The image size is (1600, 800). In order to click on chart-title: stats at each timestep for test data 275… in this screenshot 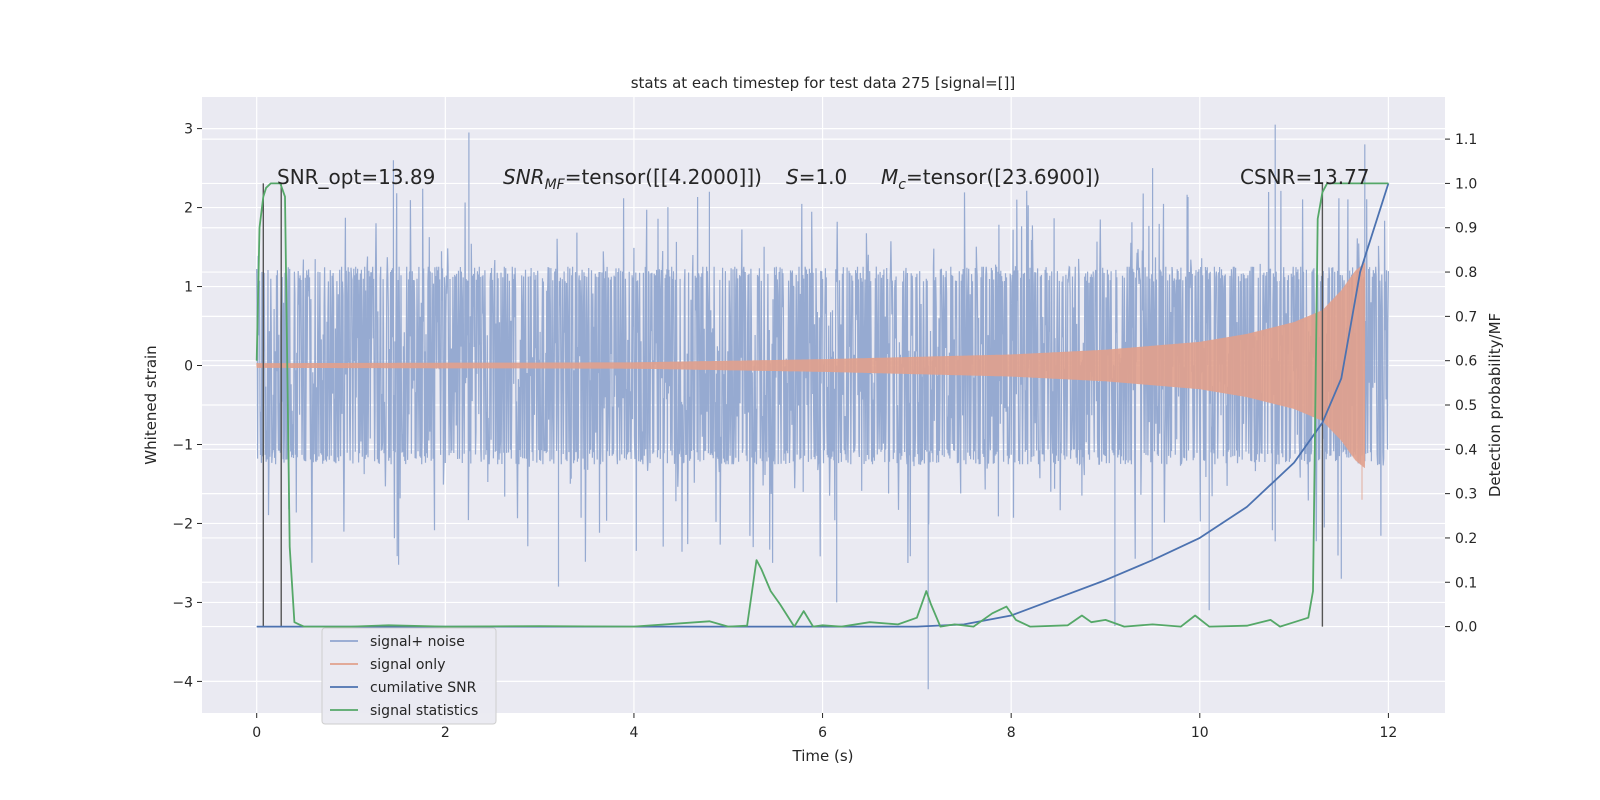, I will do `click(823, 83)`.